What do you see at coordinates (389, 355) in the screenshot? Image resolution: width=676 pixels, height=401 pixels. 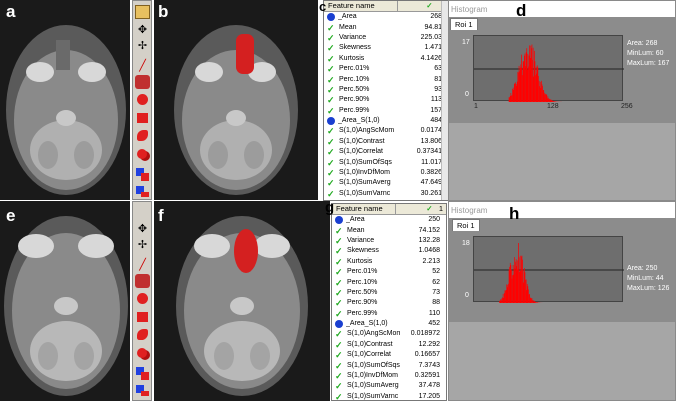 I see `table-row: ✓ S(1,0)Correlat 0.16657` at bounding box center [389, 355].